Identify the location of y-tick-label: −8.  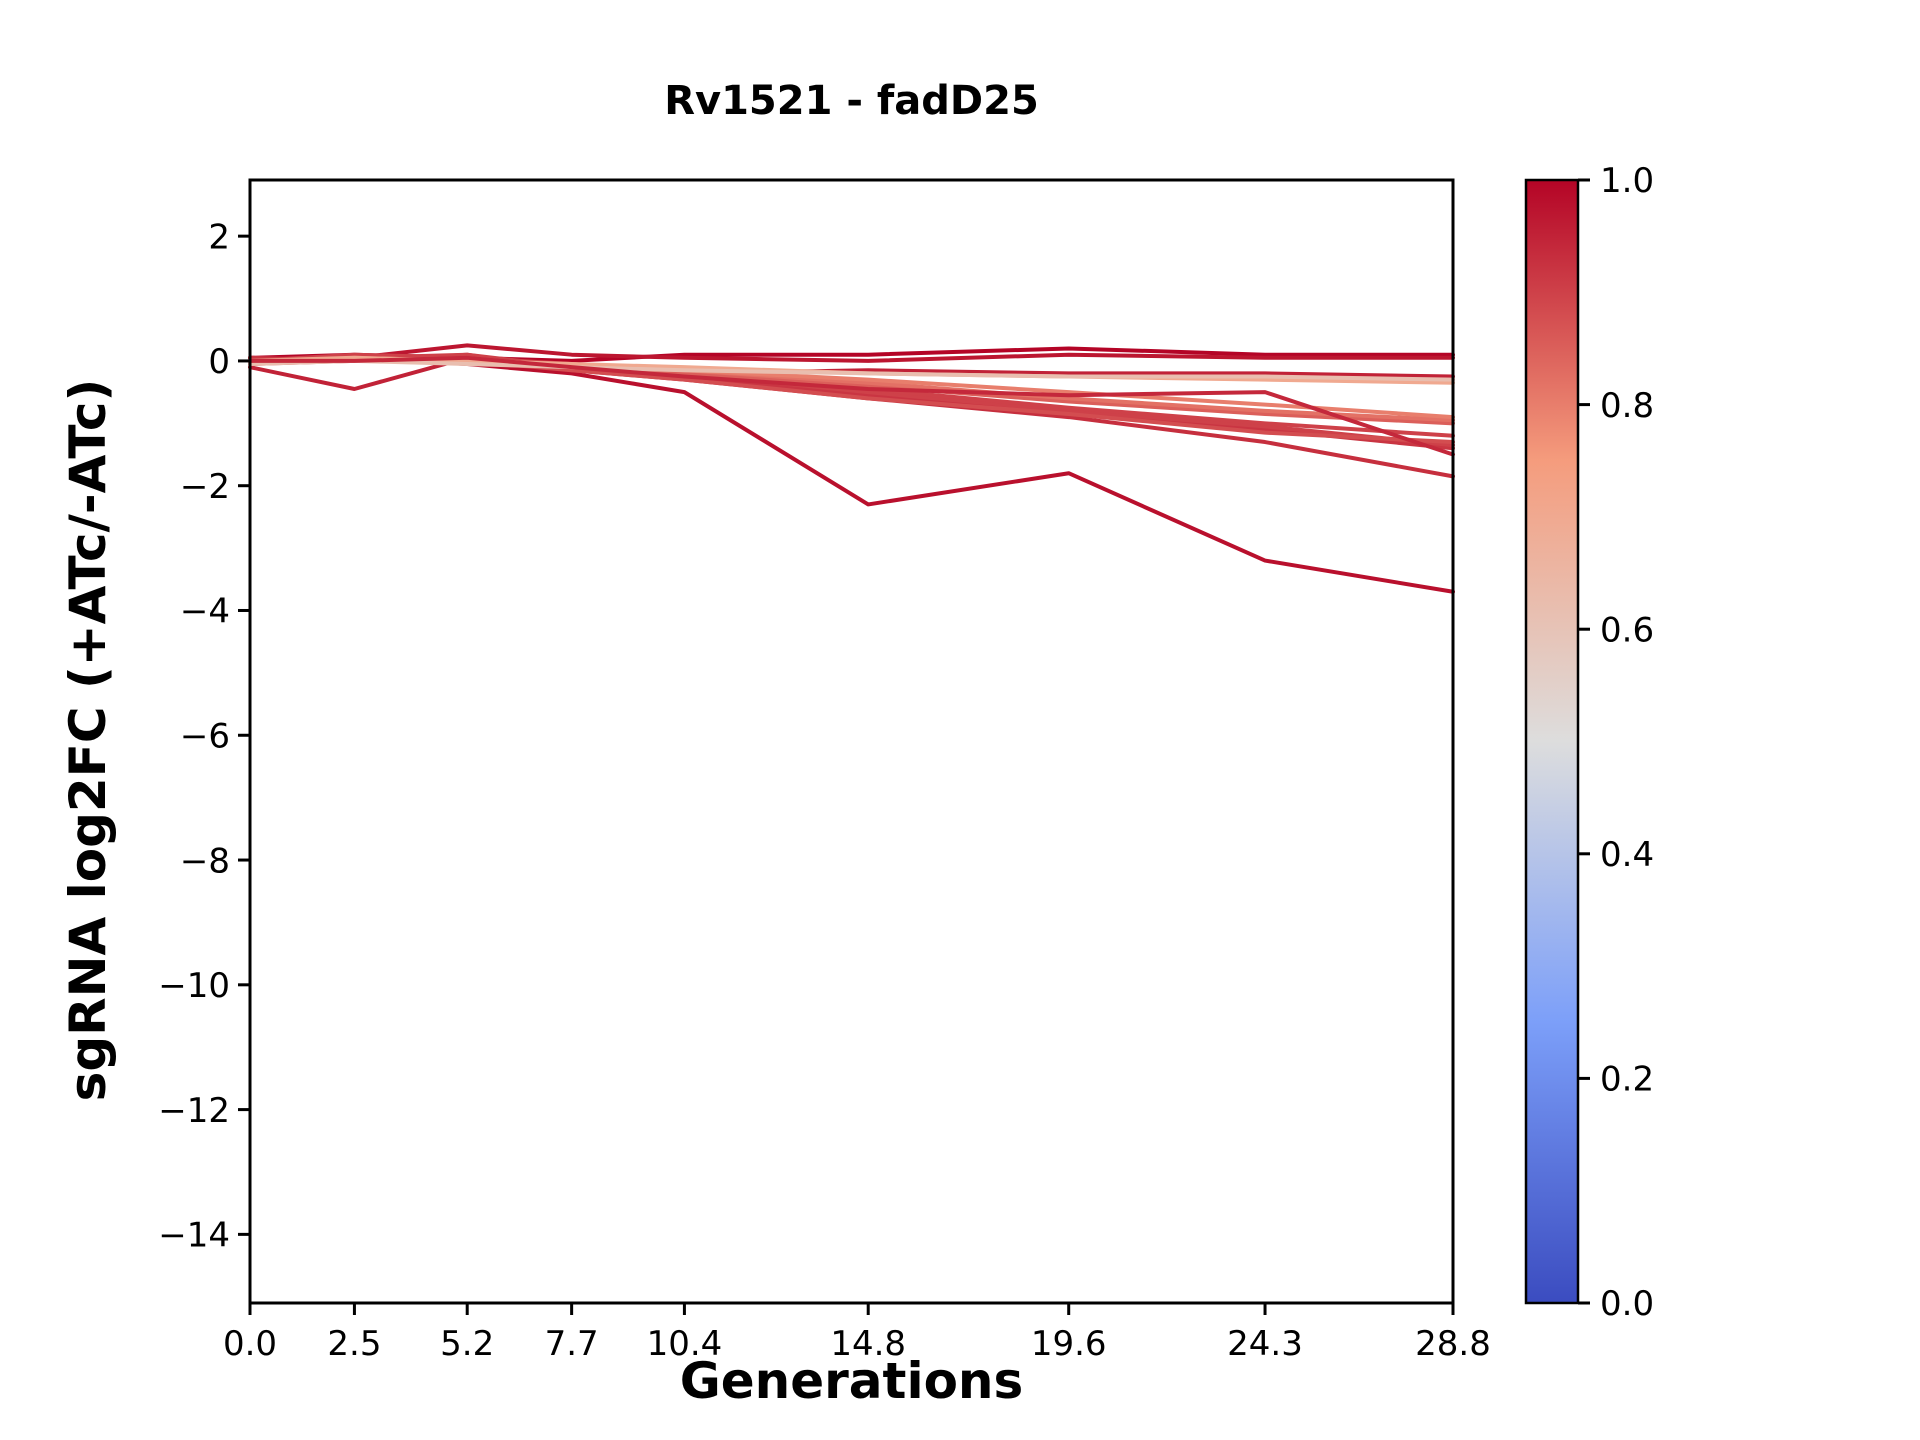
(205, 861).